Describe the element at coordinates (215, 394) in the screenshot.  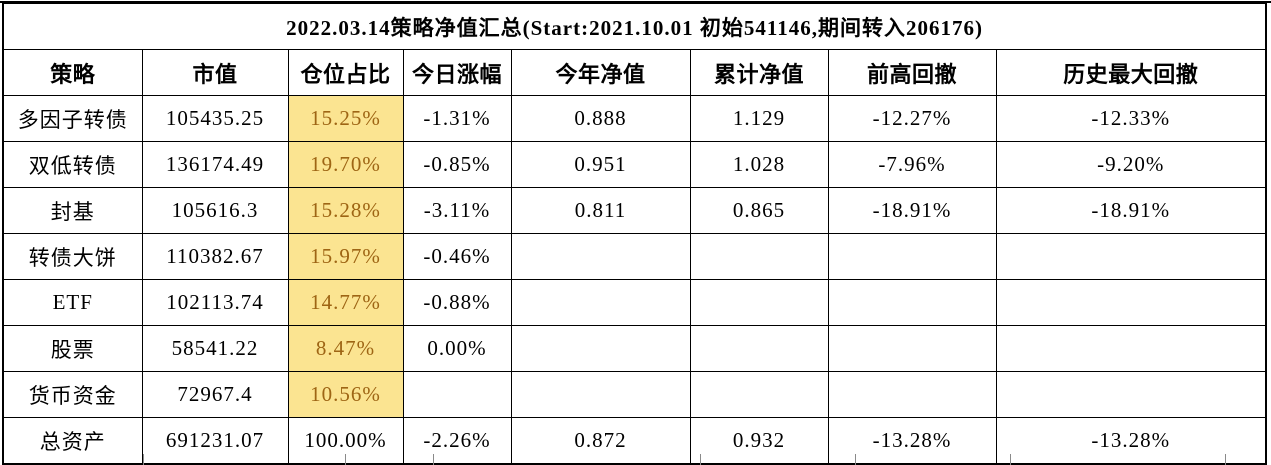
I see `cell-market-value: 72967.4` at that location.